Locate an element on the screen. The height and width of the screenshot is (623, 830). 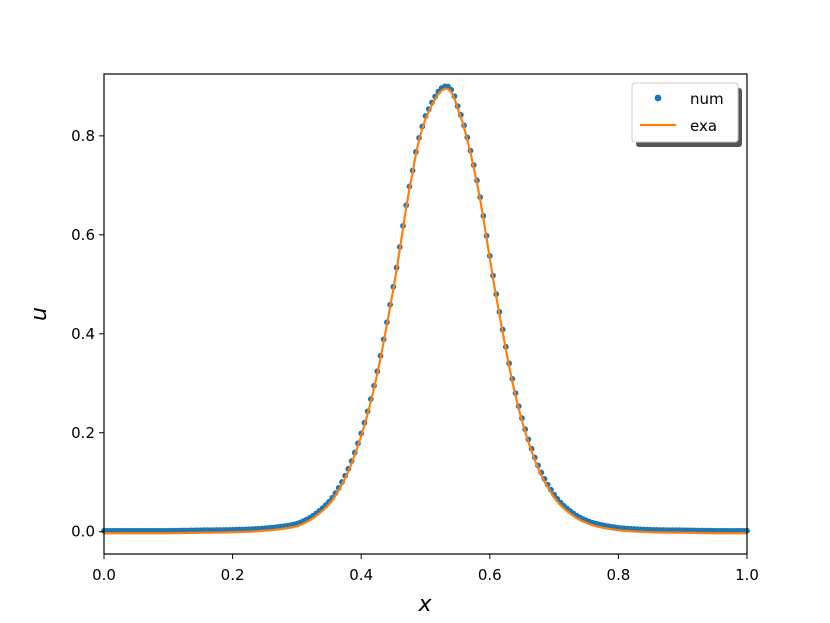
y-tick-label: 0.0 is located at coordinates (83, 532).